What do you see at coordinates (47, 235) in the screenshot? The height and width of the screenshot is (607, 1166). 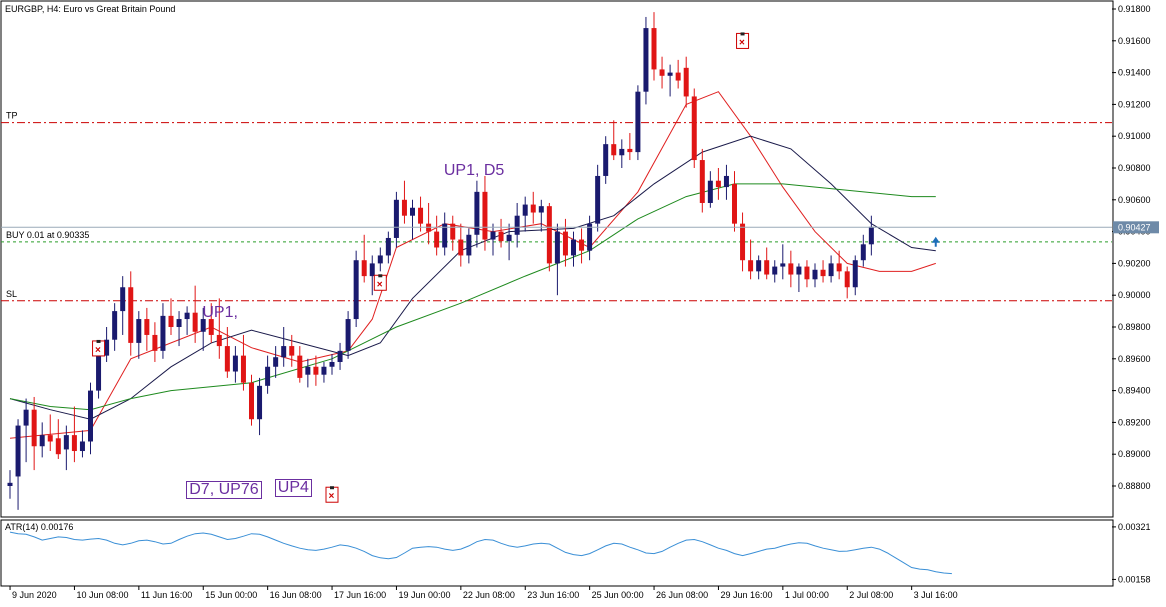 I see `level-label-buy: BUY 0.01 at 0.90335` at bounding box center [47, 235].